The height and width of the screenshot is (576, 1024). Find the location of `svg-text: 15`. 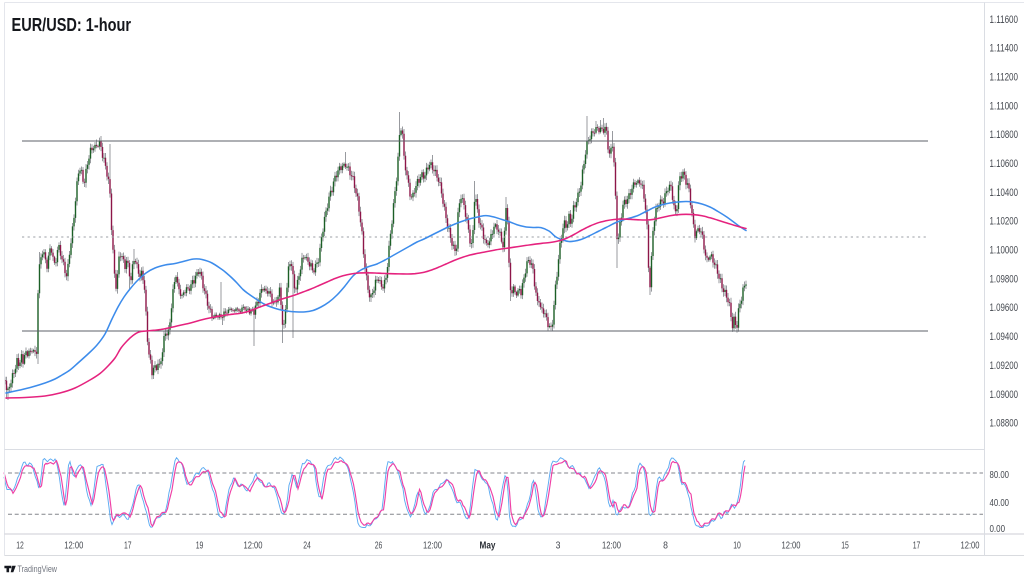

svg-text: 15 is located at coordinates (845, 545).